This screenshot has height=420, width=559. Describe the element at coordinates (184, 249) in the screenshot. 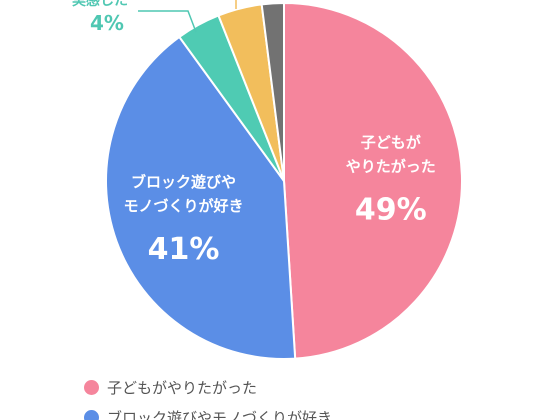

I see `slice-percent: 41%` at that location.